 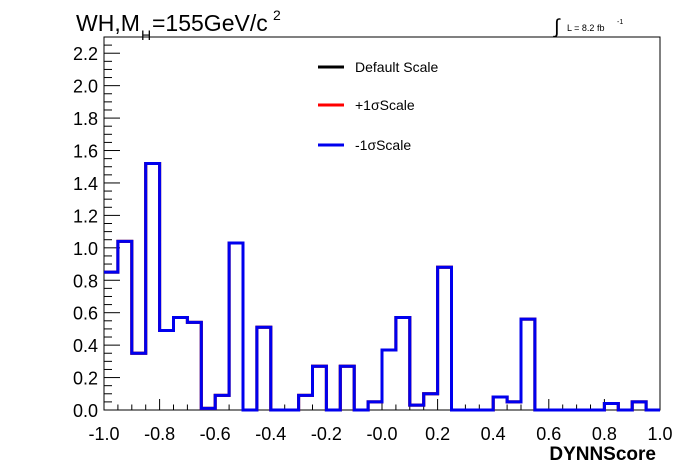 What do you see at coordinates (659, 434) in the screenshot?
I see `x-tick-label: 1.0` at bounding box center [659, 434].